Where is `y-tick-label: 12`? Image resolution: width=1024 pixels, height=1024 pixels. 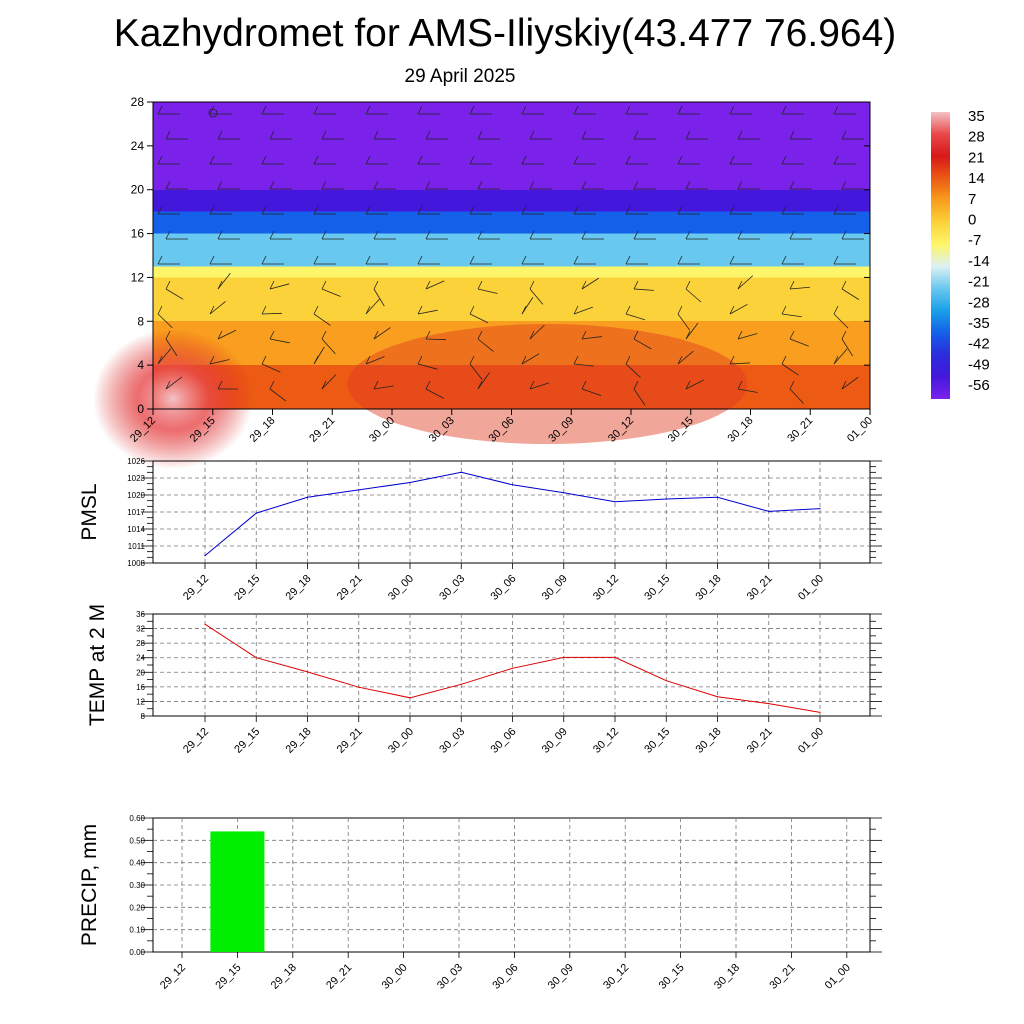
y-tick-label: 12 is located at coordinates (140, 701).